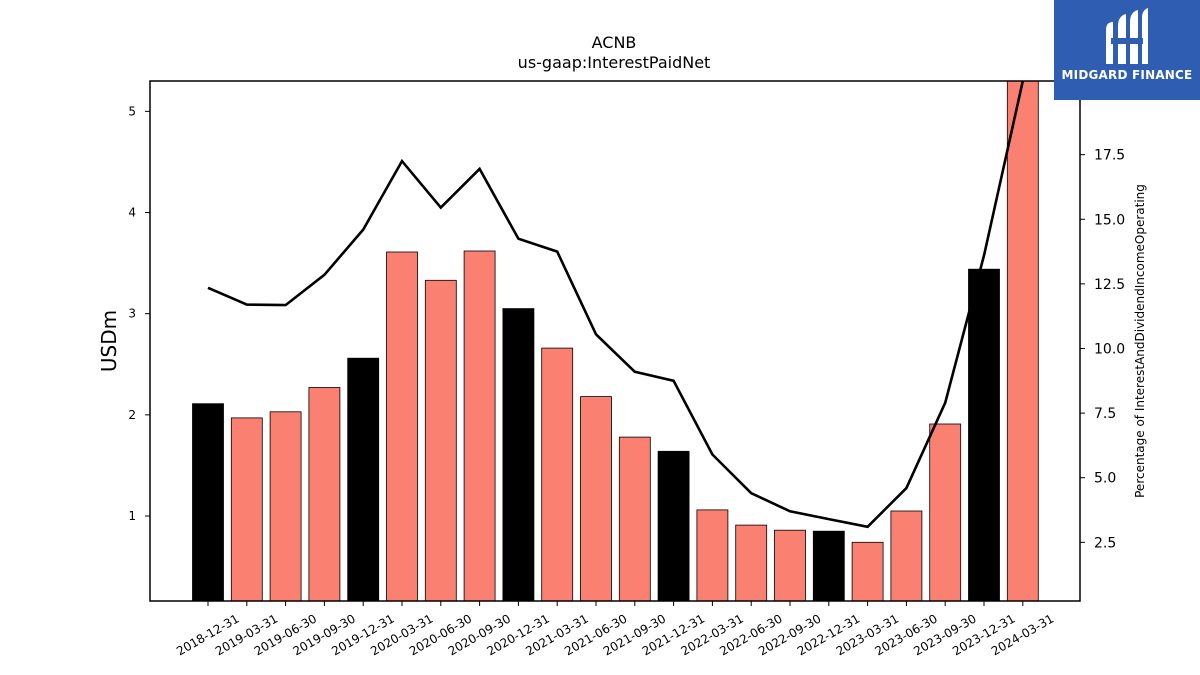  I want to click on y-tick-label: 4, so click(132, 213).